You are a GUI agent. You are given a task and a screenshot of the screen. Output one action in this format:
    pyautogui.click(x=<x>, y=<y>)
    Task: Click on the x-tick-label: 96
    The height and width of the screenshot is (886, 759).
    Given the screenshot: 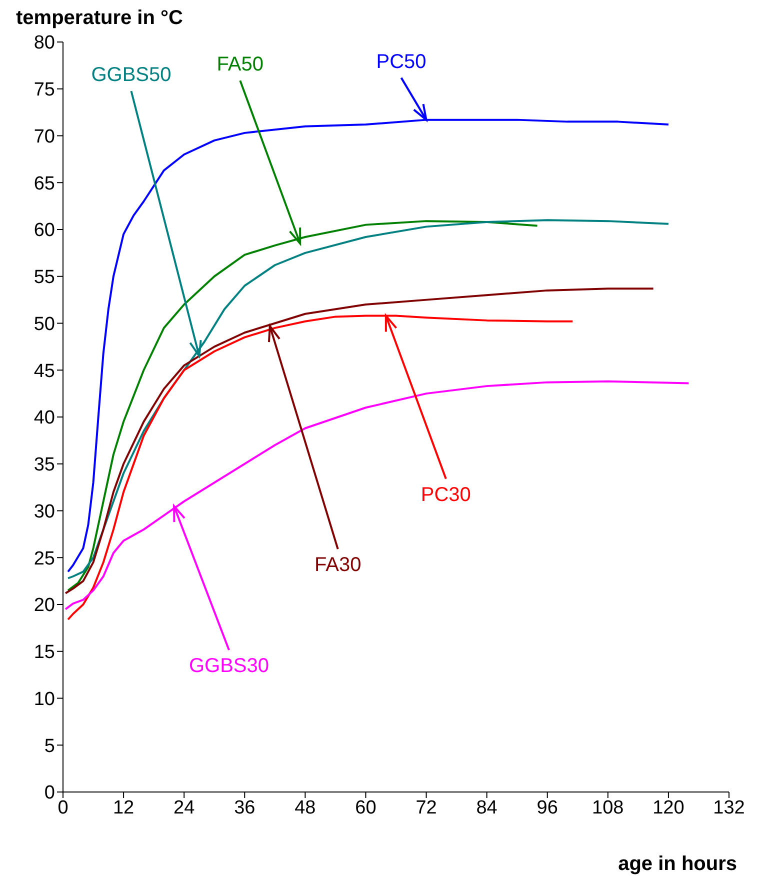 What is the action you would take?
    pyautogui.click(x=547, y=807)
    